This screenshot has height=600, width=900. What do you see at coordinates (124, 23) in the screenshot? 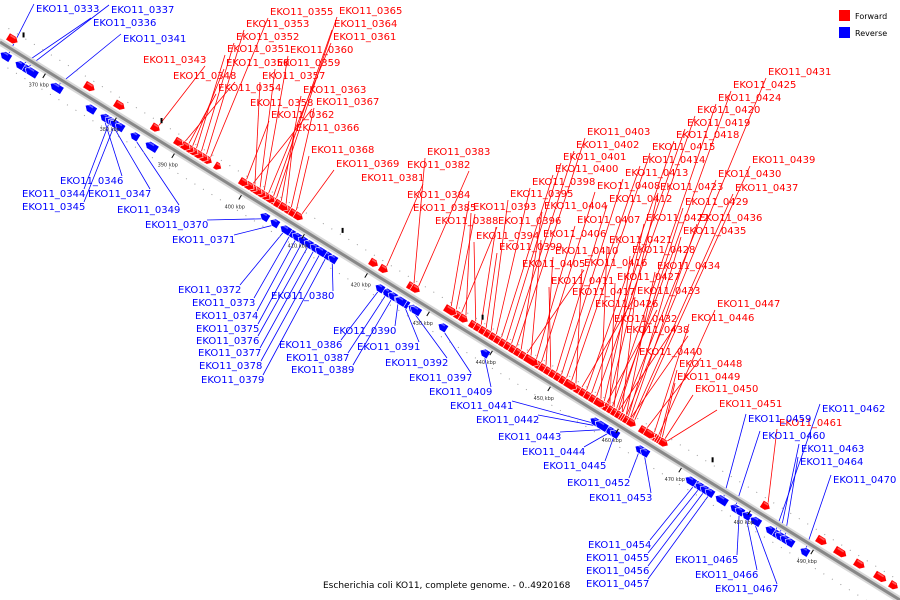
I see `gene-label: EKO11_0336` at bounding box center [124, 23].